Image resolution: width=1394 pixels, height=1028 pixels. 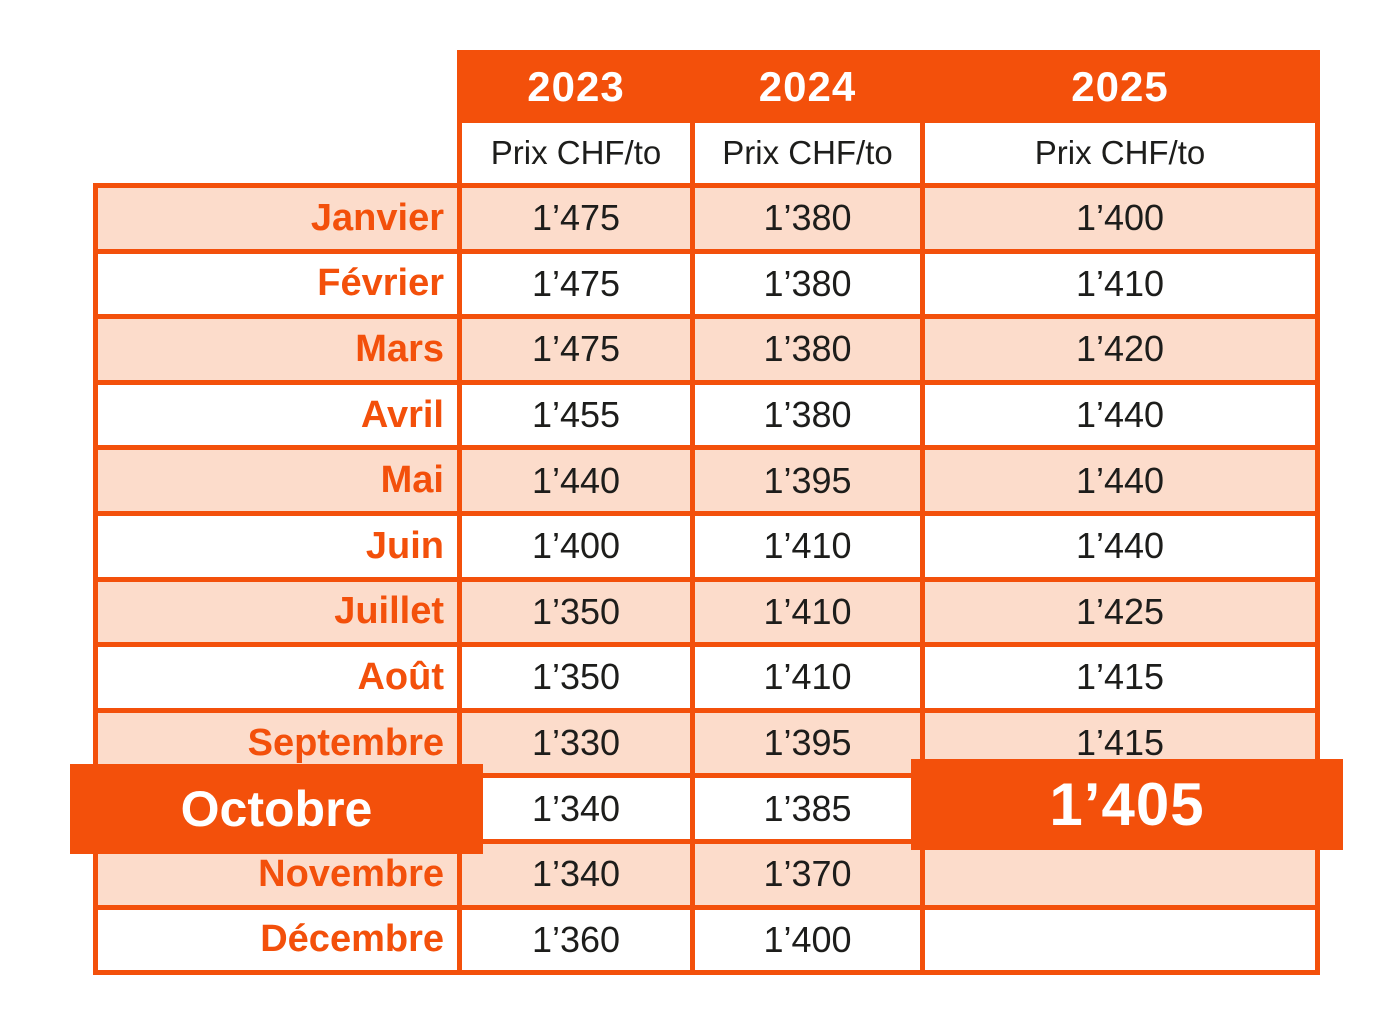 I want to click on table-row: Février 1’475 1’380 1’410, so click(x=706, y=284).